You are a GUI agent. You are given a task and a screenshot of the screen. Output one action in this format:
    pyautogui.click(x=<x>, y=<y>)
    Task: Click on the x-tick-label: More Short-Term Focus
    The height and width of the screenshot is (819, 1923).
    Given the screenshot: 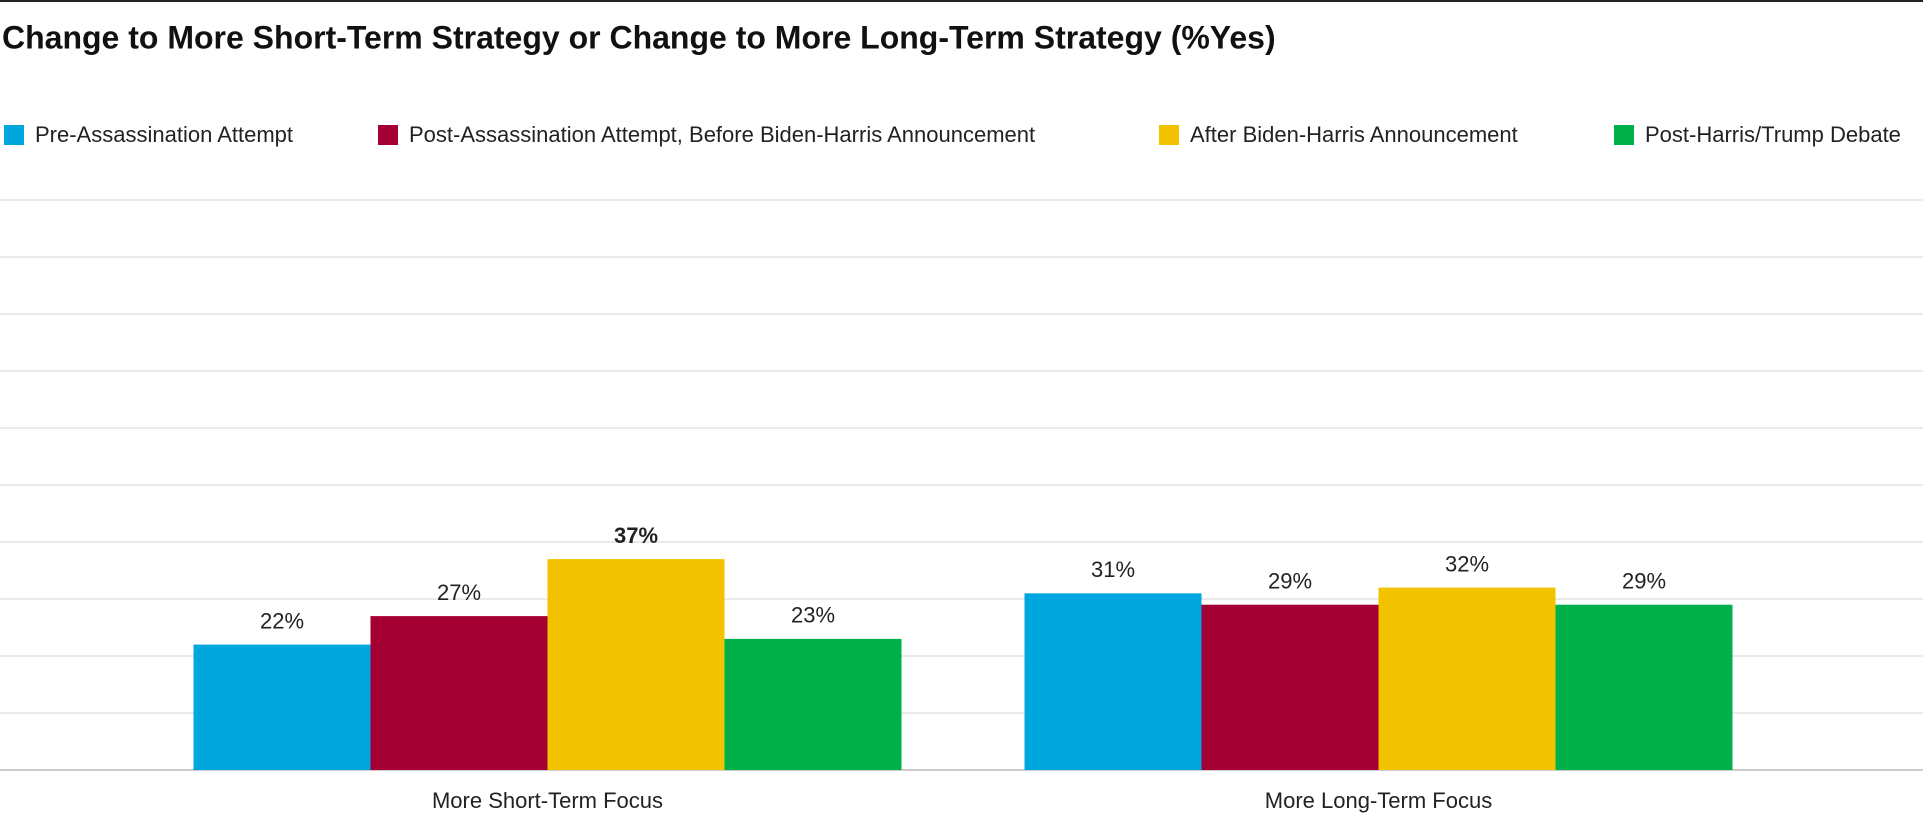 What is the action you would take?
    pyautogui.click(x=547, y=800)
    